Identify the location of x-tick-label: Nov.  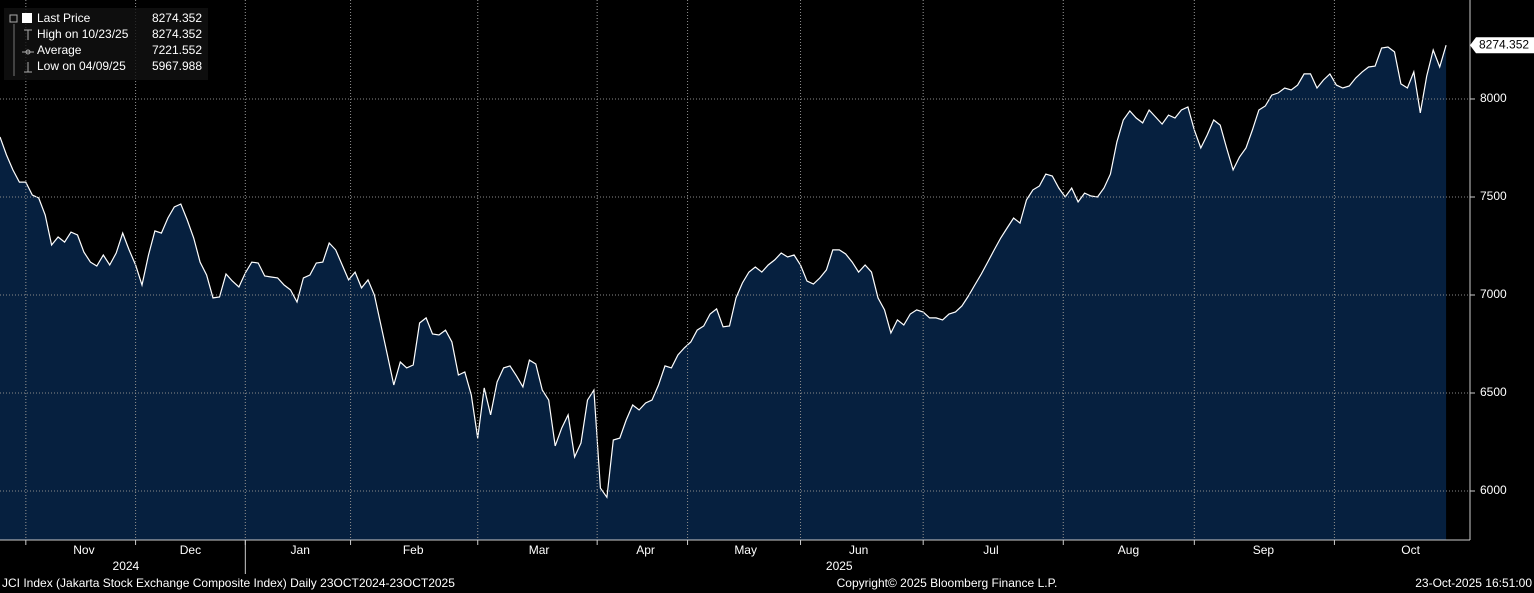
(83, 550).